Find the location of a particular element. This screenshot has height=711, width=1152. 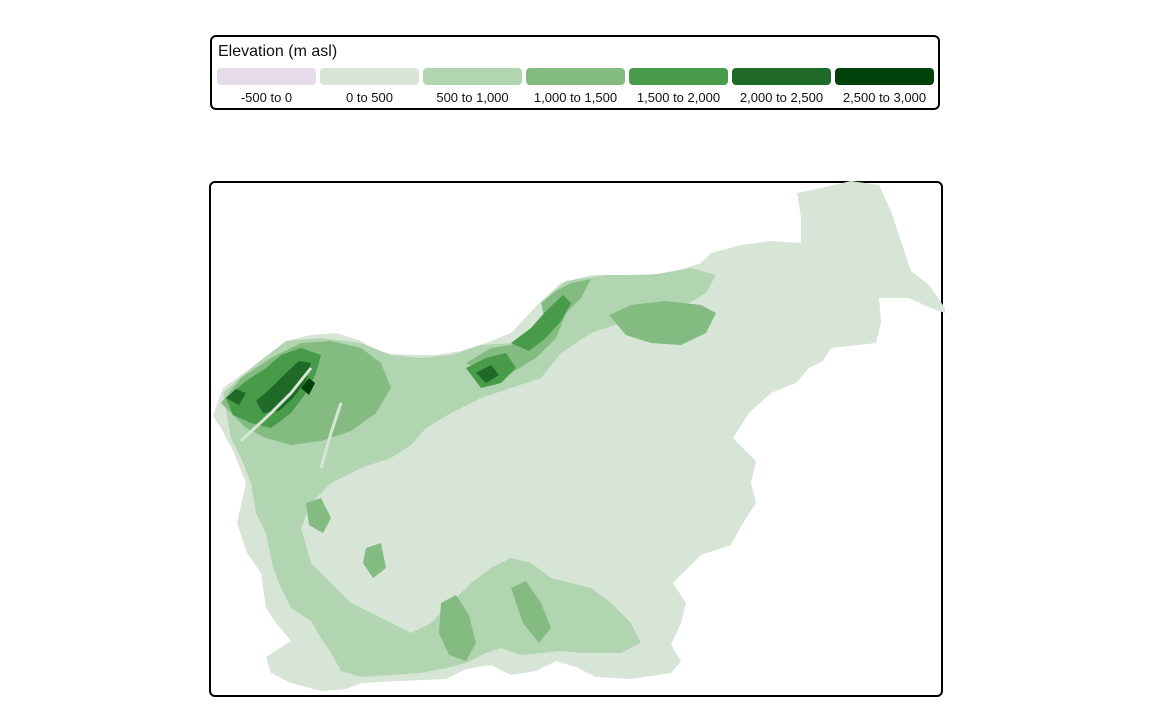

legend-item: 2,500 to 3,000 is located at coordinates (884, 86).